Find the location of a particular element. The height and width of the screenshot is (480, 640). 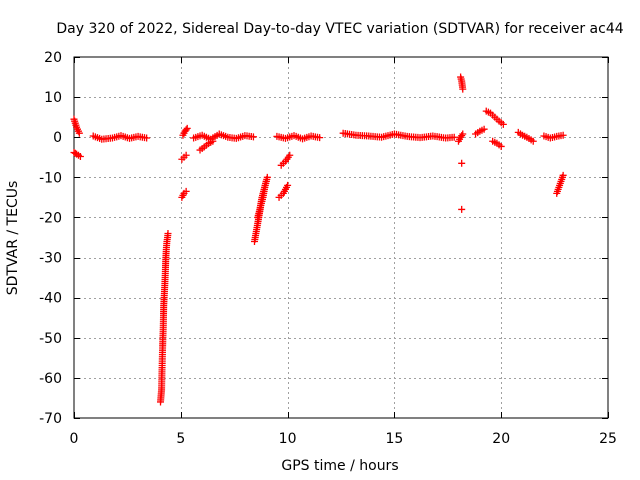

y-tick-label: -10 is located at coordinates (50, 178).